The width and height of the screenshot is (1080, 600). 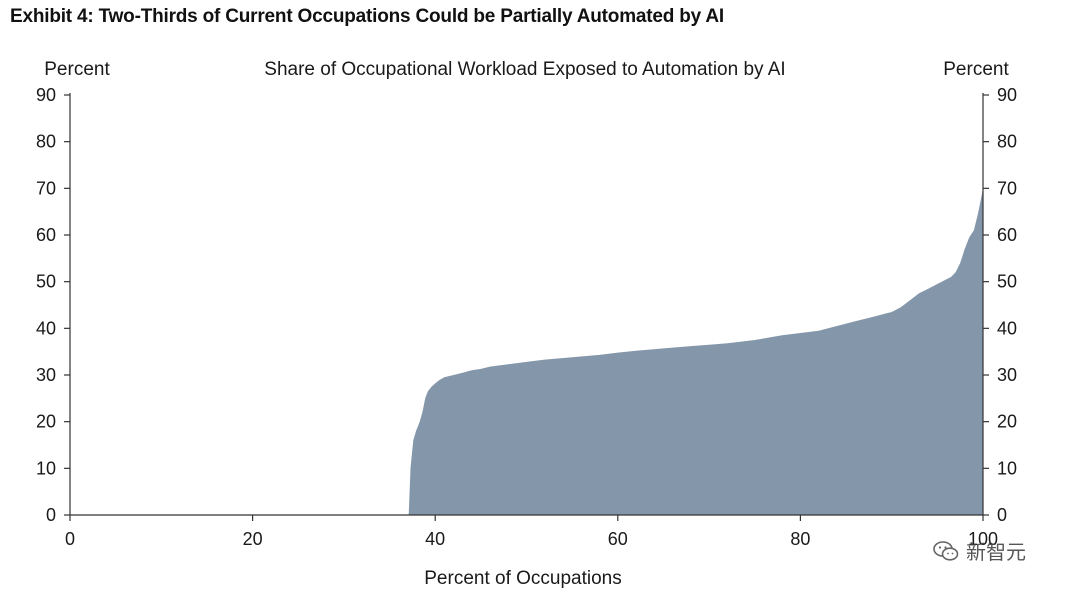 I want to click on y-tick-label-right: 10, so click(x=1007, y=468).